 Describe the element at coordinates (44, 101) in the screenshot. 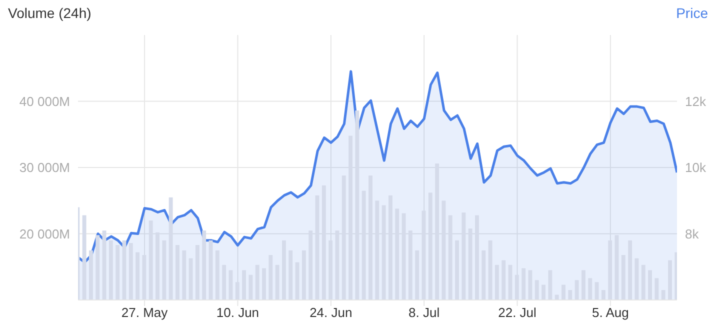

I see `y-tick-label: 40 000M` at that location.